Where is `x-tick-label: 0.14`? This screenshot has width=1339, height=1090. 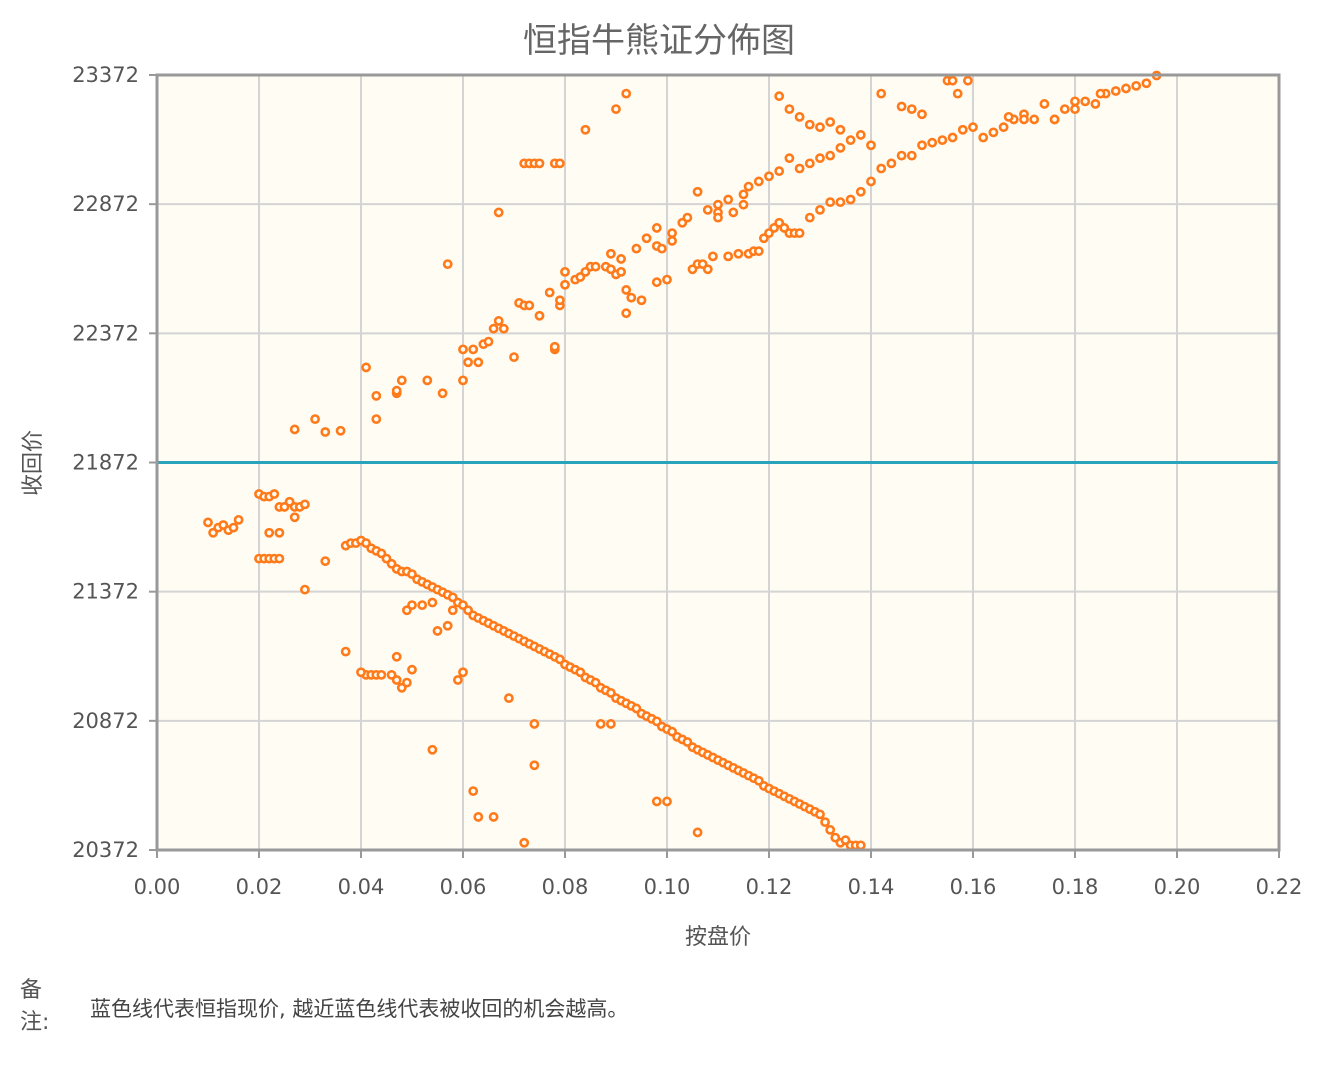 x-tick-label: 0.14 is located at coordinates (871, 887).